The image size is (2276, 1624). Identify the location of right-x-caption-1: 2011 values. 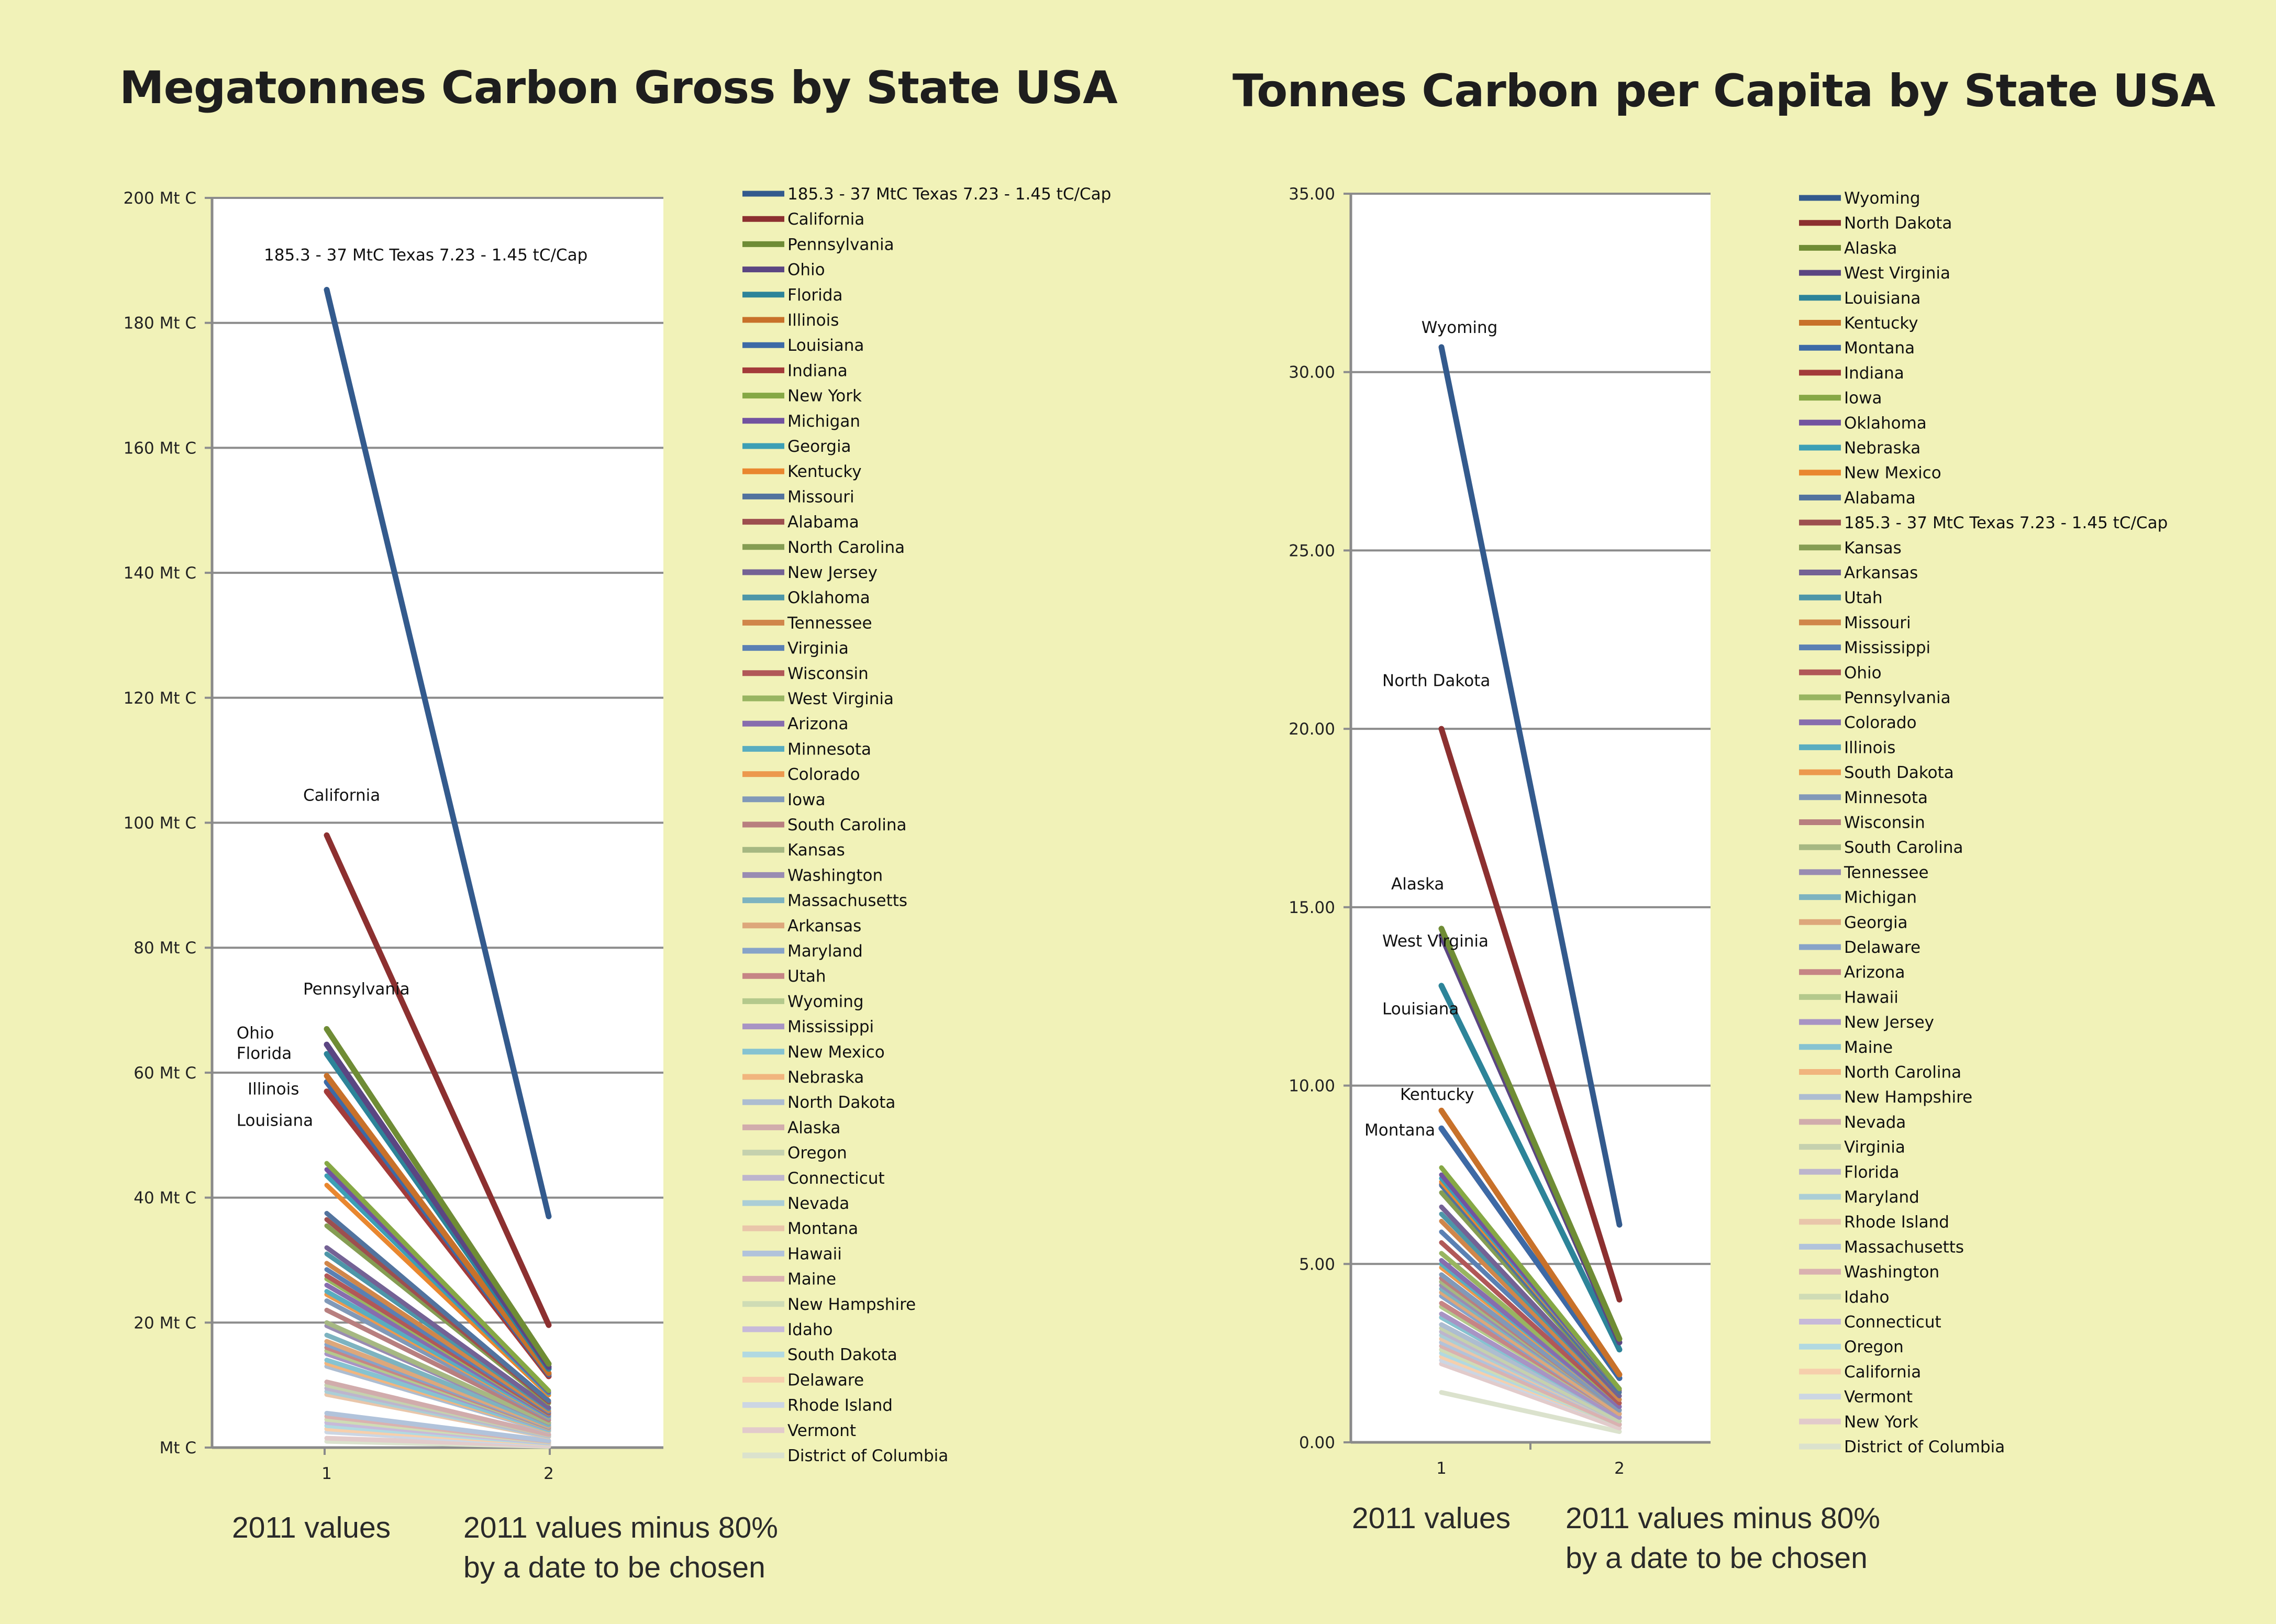
(1431, 1518).